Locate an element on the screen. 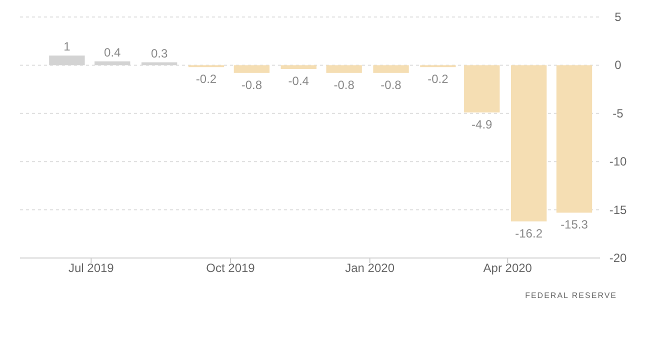  data-label: 1 is located at coordinates (67, 47).